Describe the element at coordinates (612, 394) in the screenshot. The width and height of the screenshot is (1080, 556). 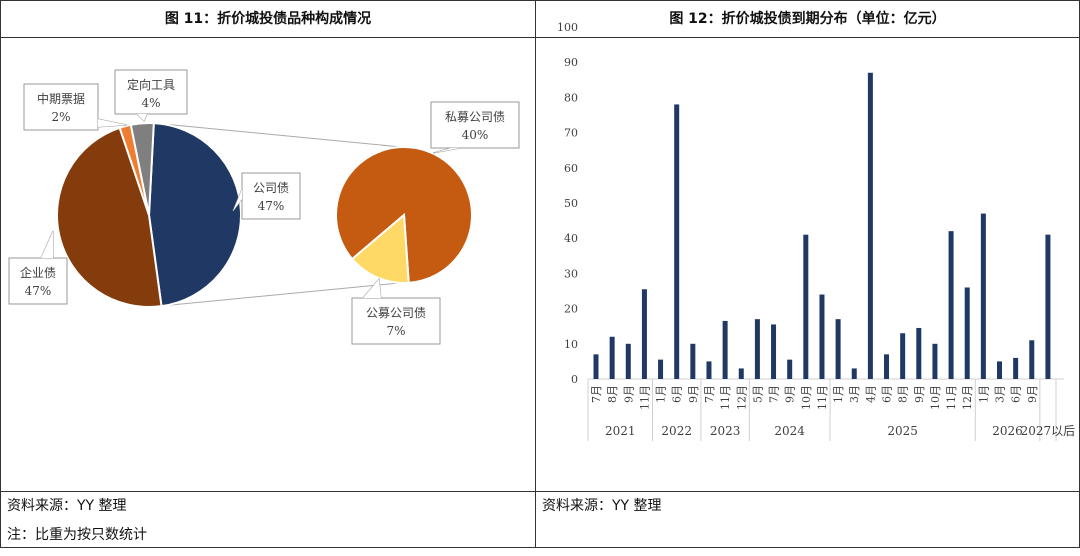
I see `x-tick-label: 8月` at that location.